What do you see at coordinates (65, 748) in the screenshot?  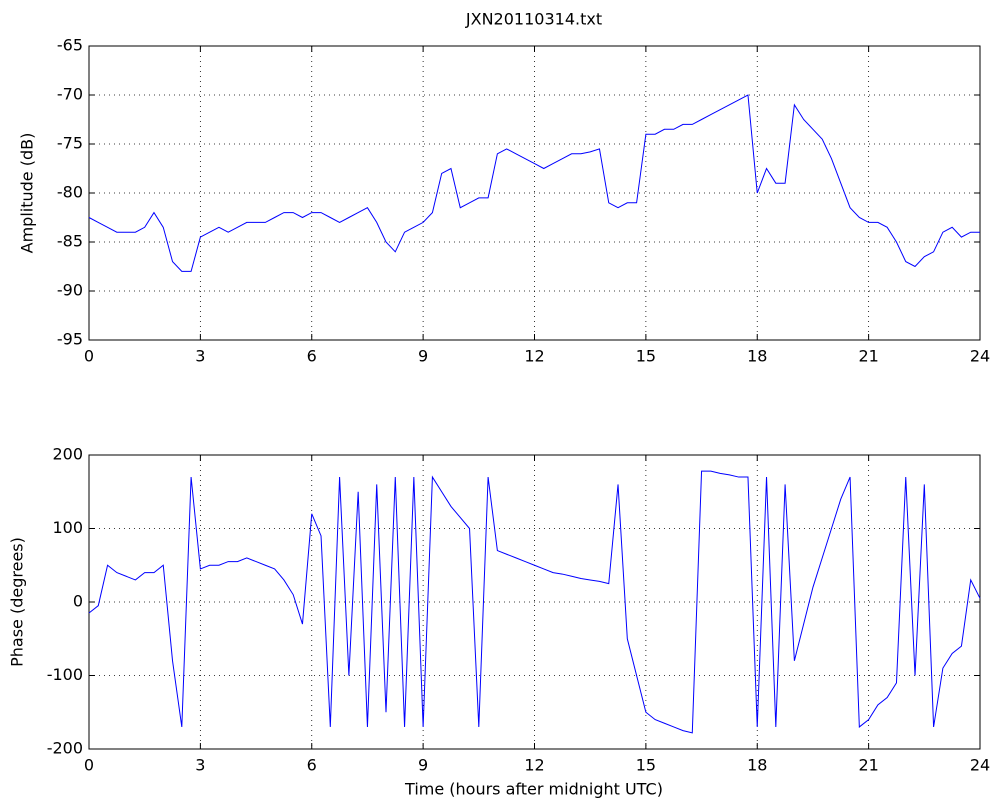 I see `y-tick-label: -200` at bounding box center [65, 748].